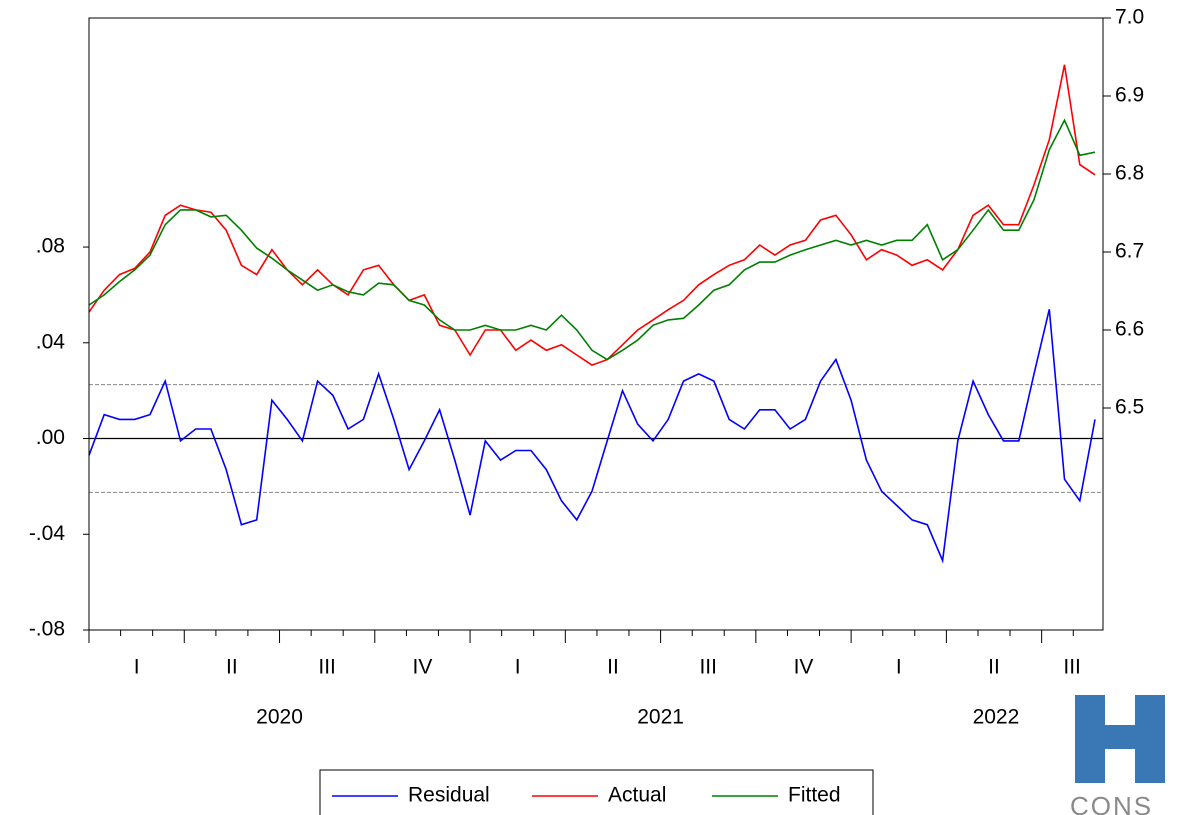  Describe the element at coordinates (996, 717) in the screenshot. I see `year-label: 2022` at that location.